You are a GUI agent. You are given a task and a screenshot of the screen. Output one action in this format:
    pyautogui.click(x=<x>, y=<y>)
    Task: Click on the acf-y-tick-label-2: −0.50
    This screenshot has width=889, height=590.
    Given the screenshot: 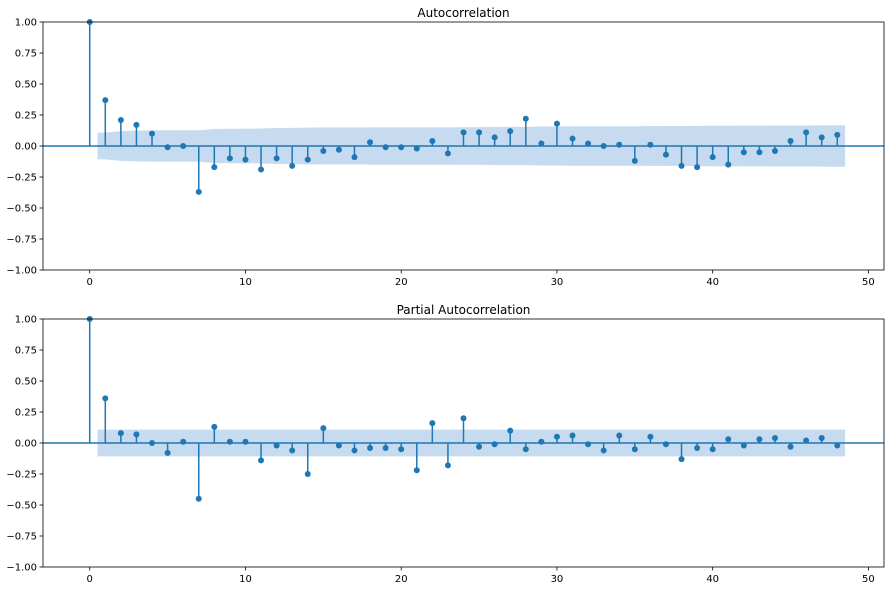 What is the action you would take?
    pyautogui.click(x=21, y=209)
    